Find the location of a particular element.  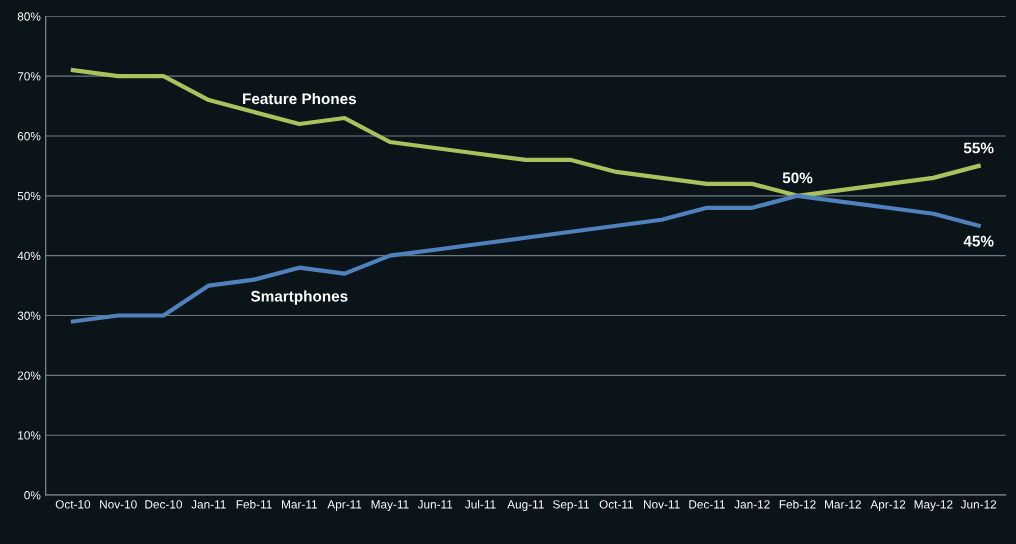

x-tick-label: Oct-11 is located at coordinates (616, 504).